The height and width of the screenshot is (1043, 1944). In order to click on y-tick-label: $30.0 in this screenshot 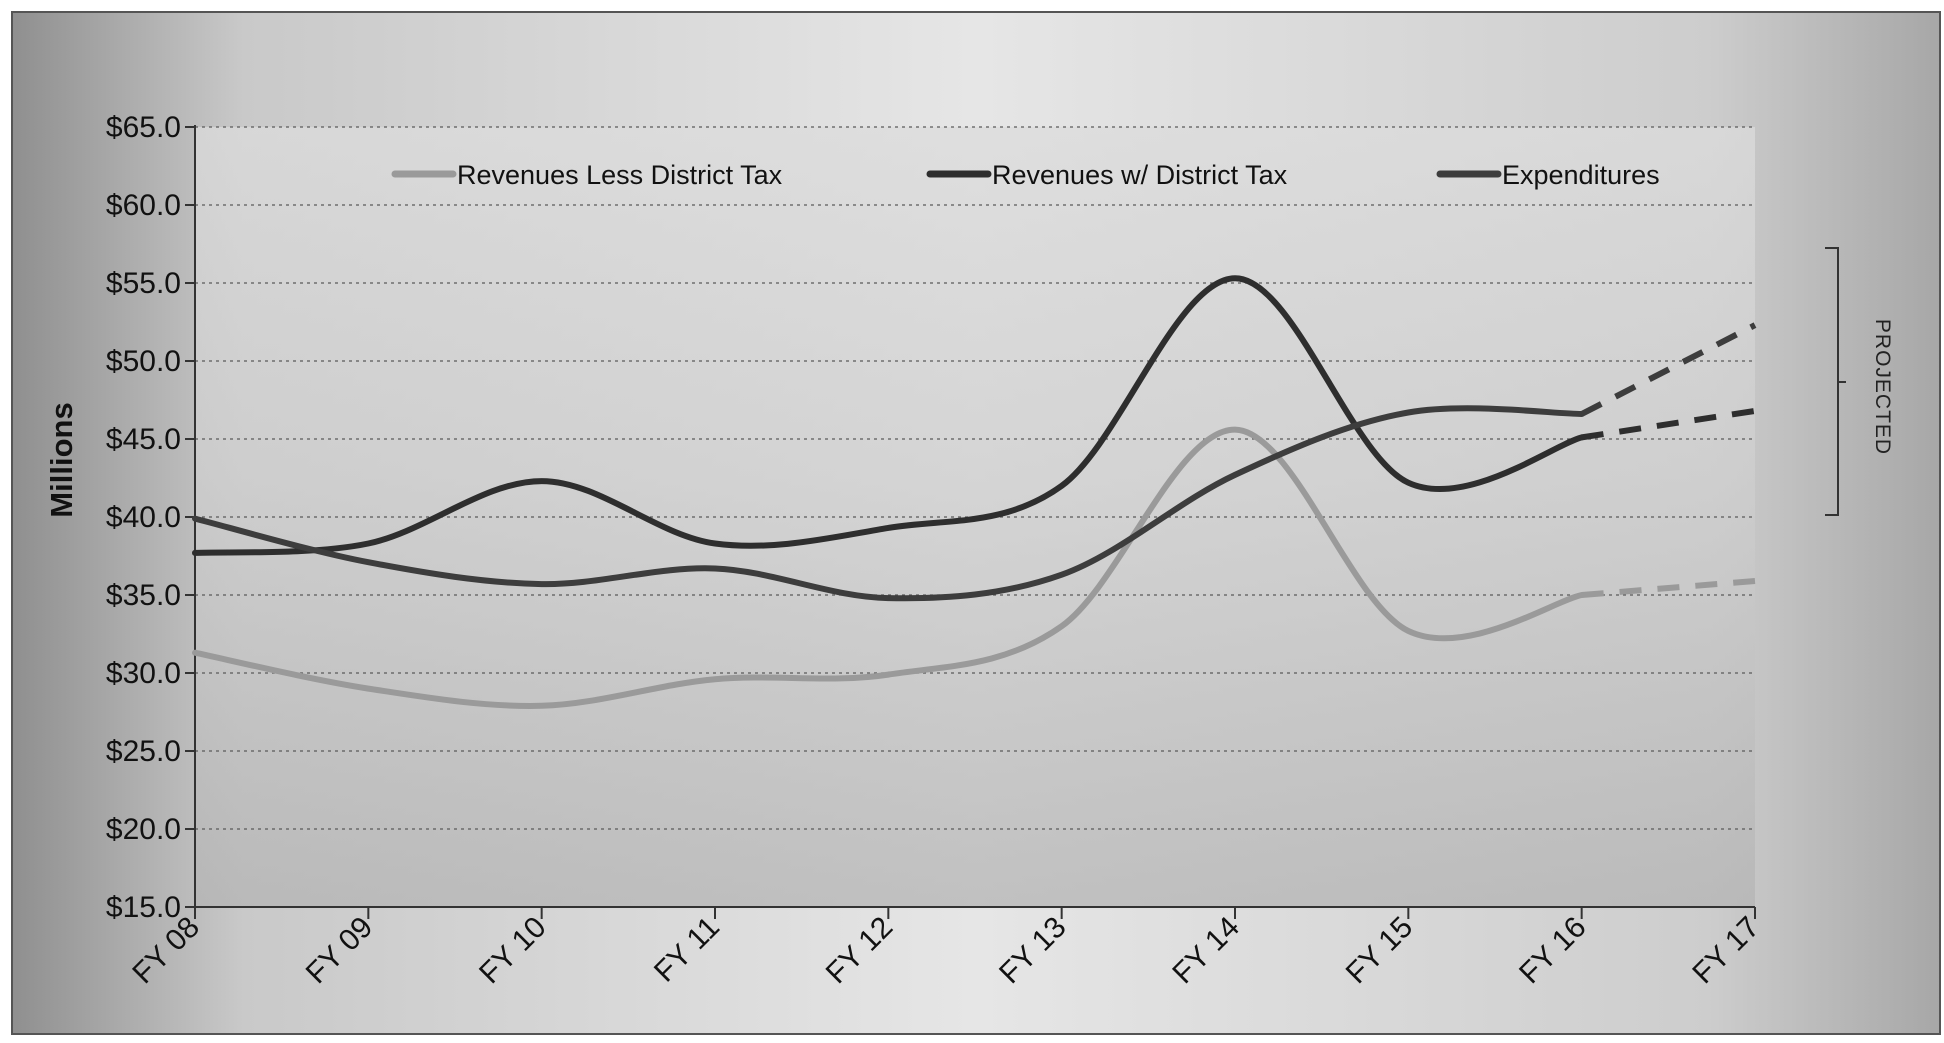, I will do `click(143, 673)`.